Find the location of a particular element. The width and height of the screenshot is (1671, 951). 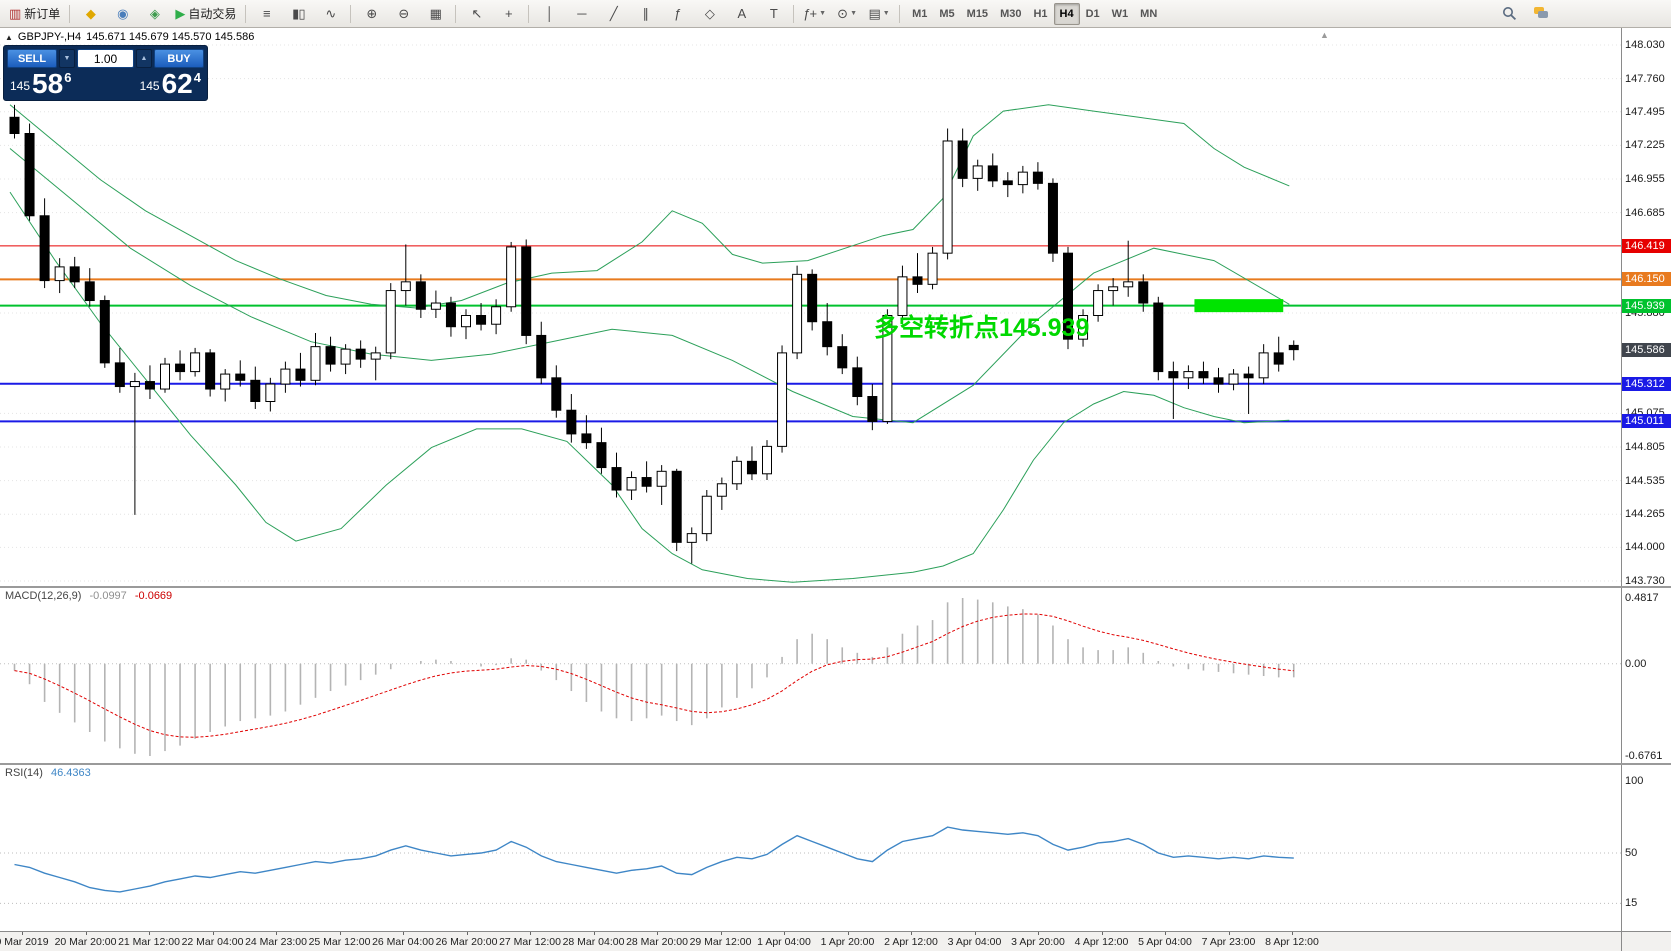

macd-scale: 0.4817 0.00 -0.6761 is located at coordinates (1646, 675).